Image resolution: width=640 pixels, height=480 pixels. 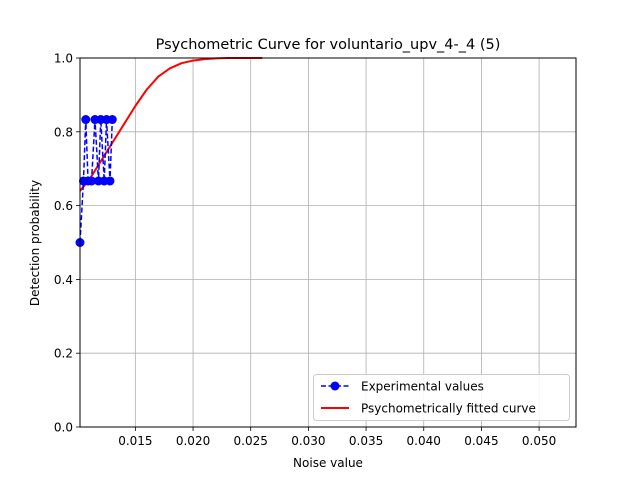 I want to click on y-tick-label: 0.0, so click(x=63, y=428).